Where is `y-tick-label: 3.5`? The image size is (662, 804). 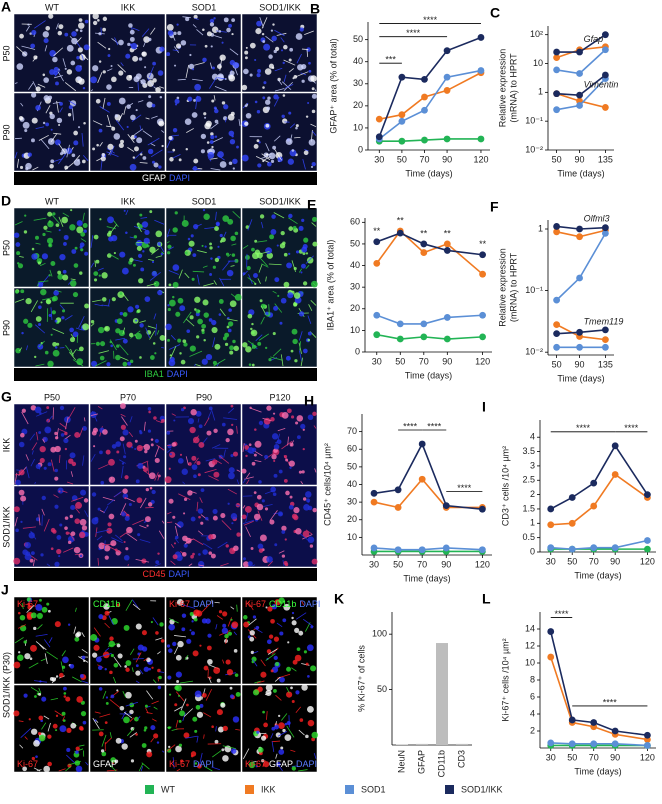 y-tick-label: 3.5 is located at coordinates (528, 451).